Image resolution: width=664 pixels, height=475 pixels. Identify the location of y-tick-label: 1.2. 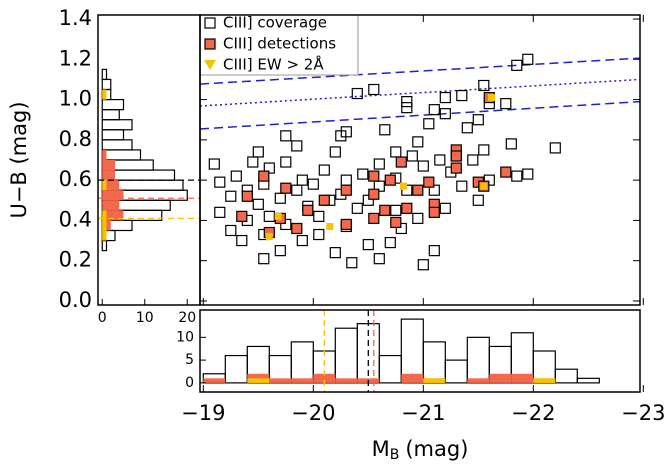
(75, 58).